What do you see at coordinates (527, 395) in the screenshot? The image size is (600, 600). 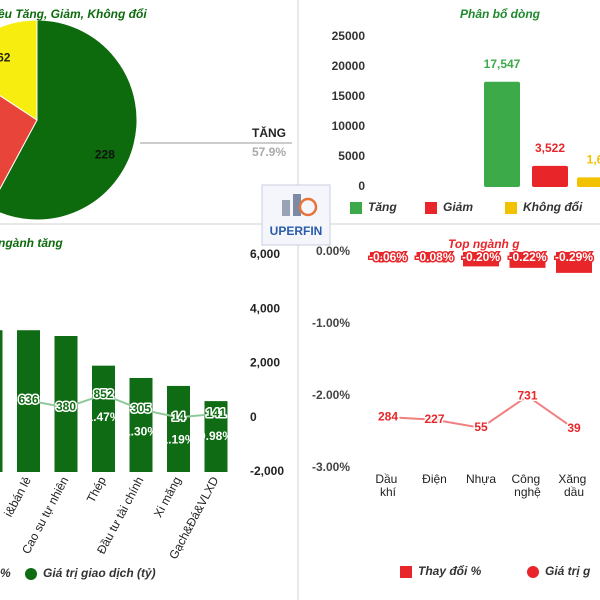 I see `line-label: 731` at bounding box center [527, 395].